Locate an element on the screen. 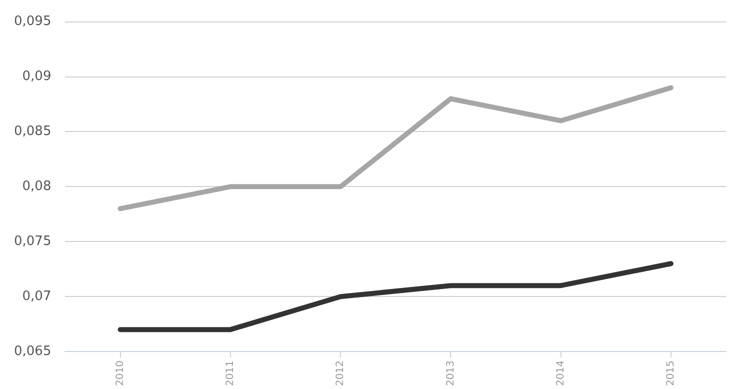 The height and width of the screenshot is (389, 740). y-tick-label: 0,095 is located at coordinates (33, 22).